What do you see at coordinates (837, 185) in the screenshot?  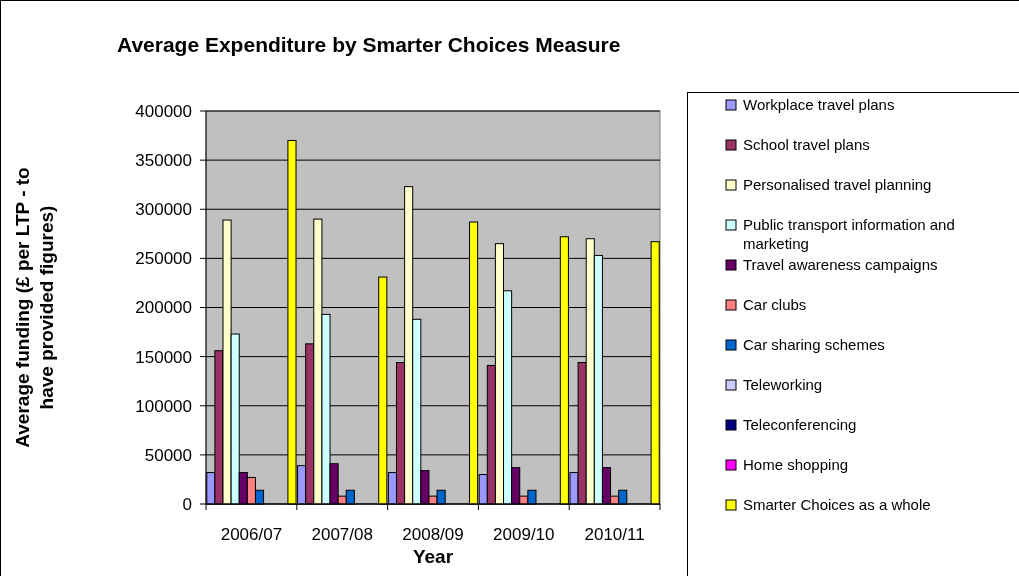 I see `legend-label: Personalised travel planning` at bounding box center [837, 185].